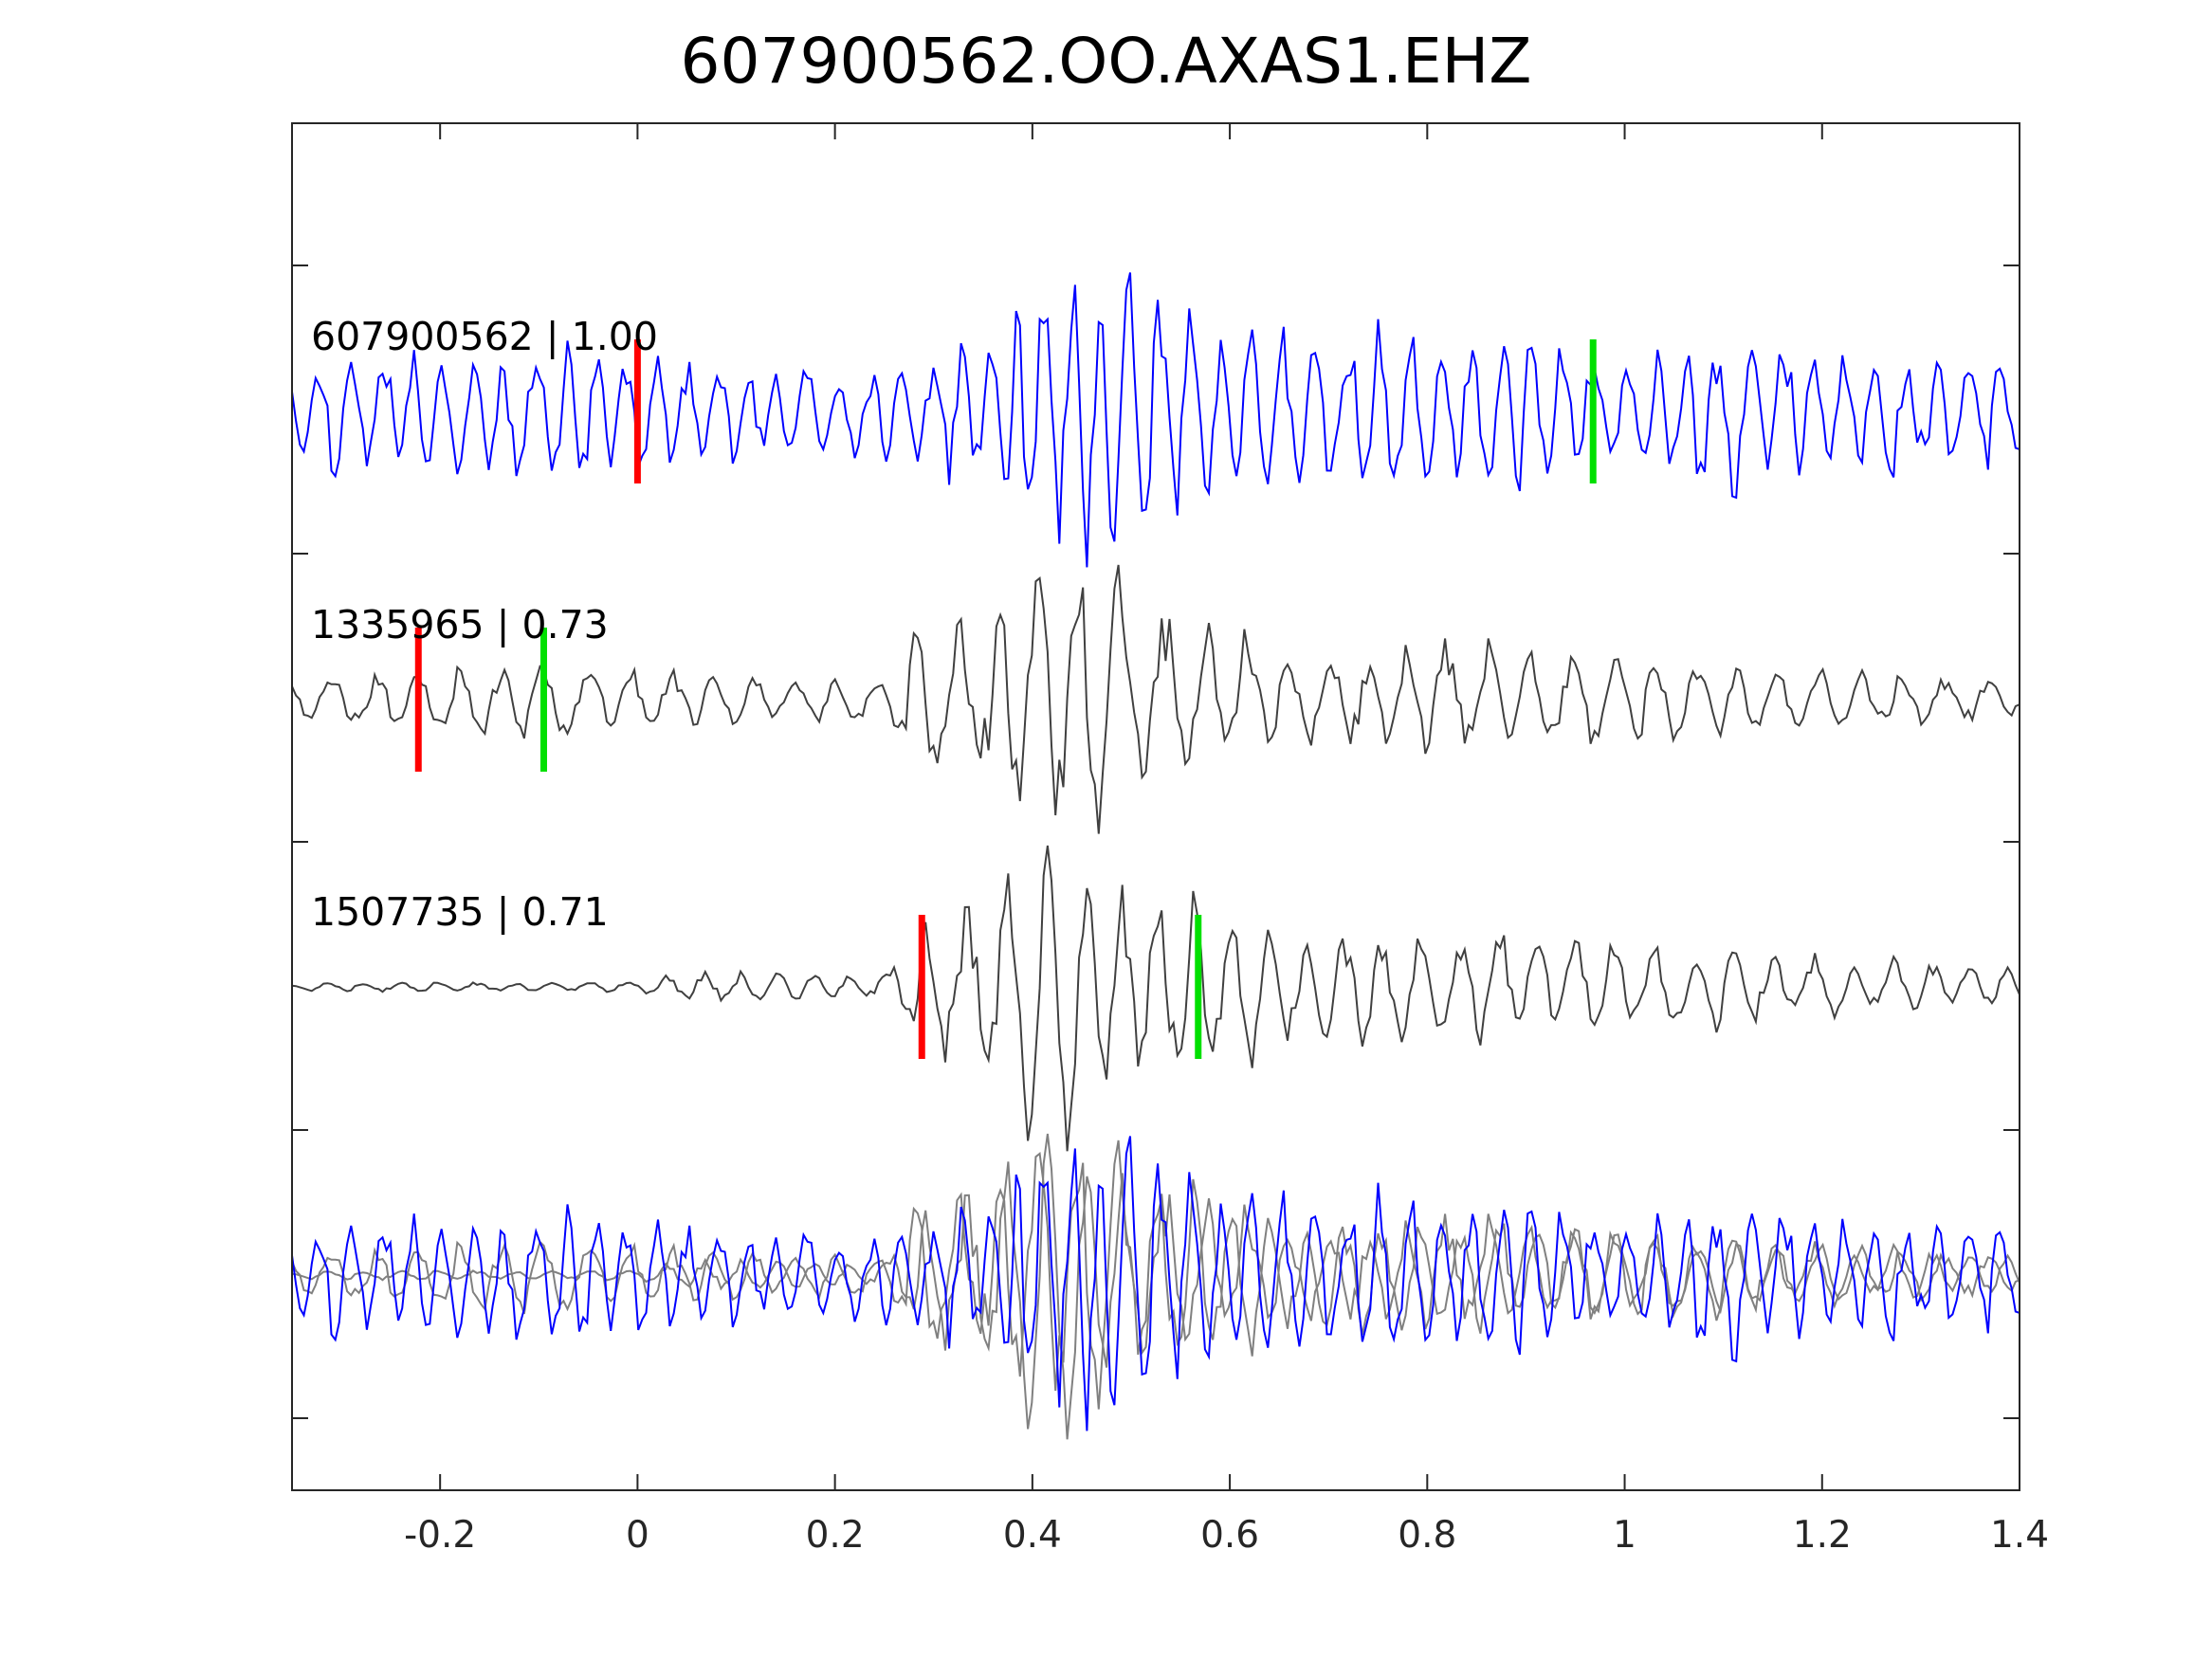  What do you see at coordinates (440, 1535) in the screenshot?
I see `x-tick-label: -0.2` at bounding box center [440, 1535].